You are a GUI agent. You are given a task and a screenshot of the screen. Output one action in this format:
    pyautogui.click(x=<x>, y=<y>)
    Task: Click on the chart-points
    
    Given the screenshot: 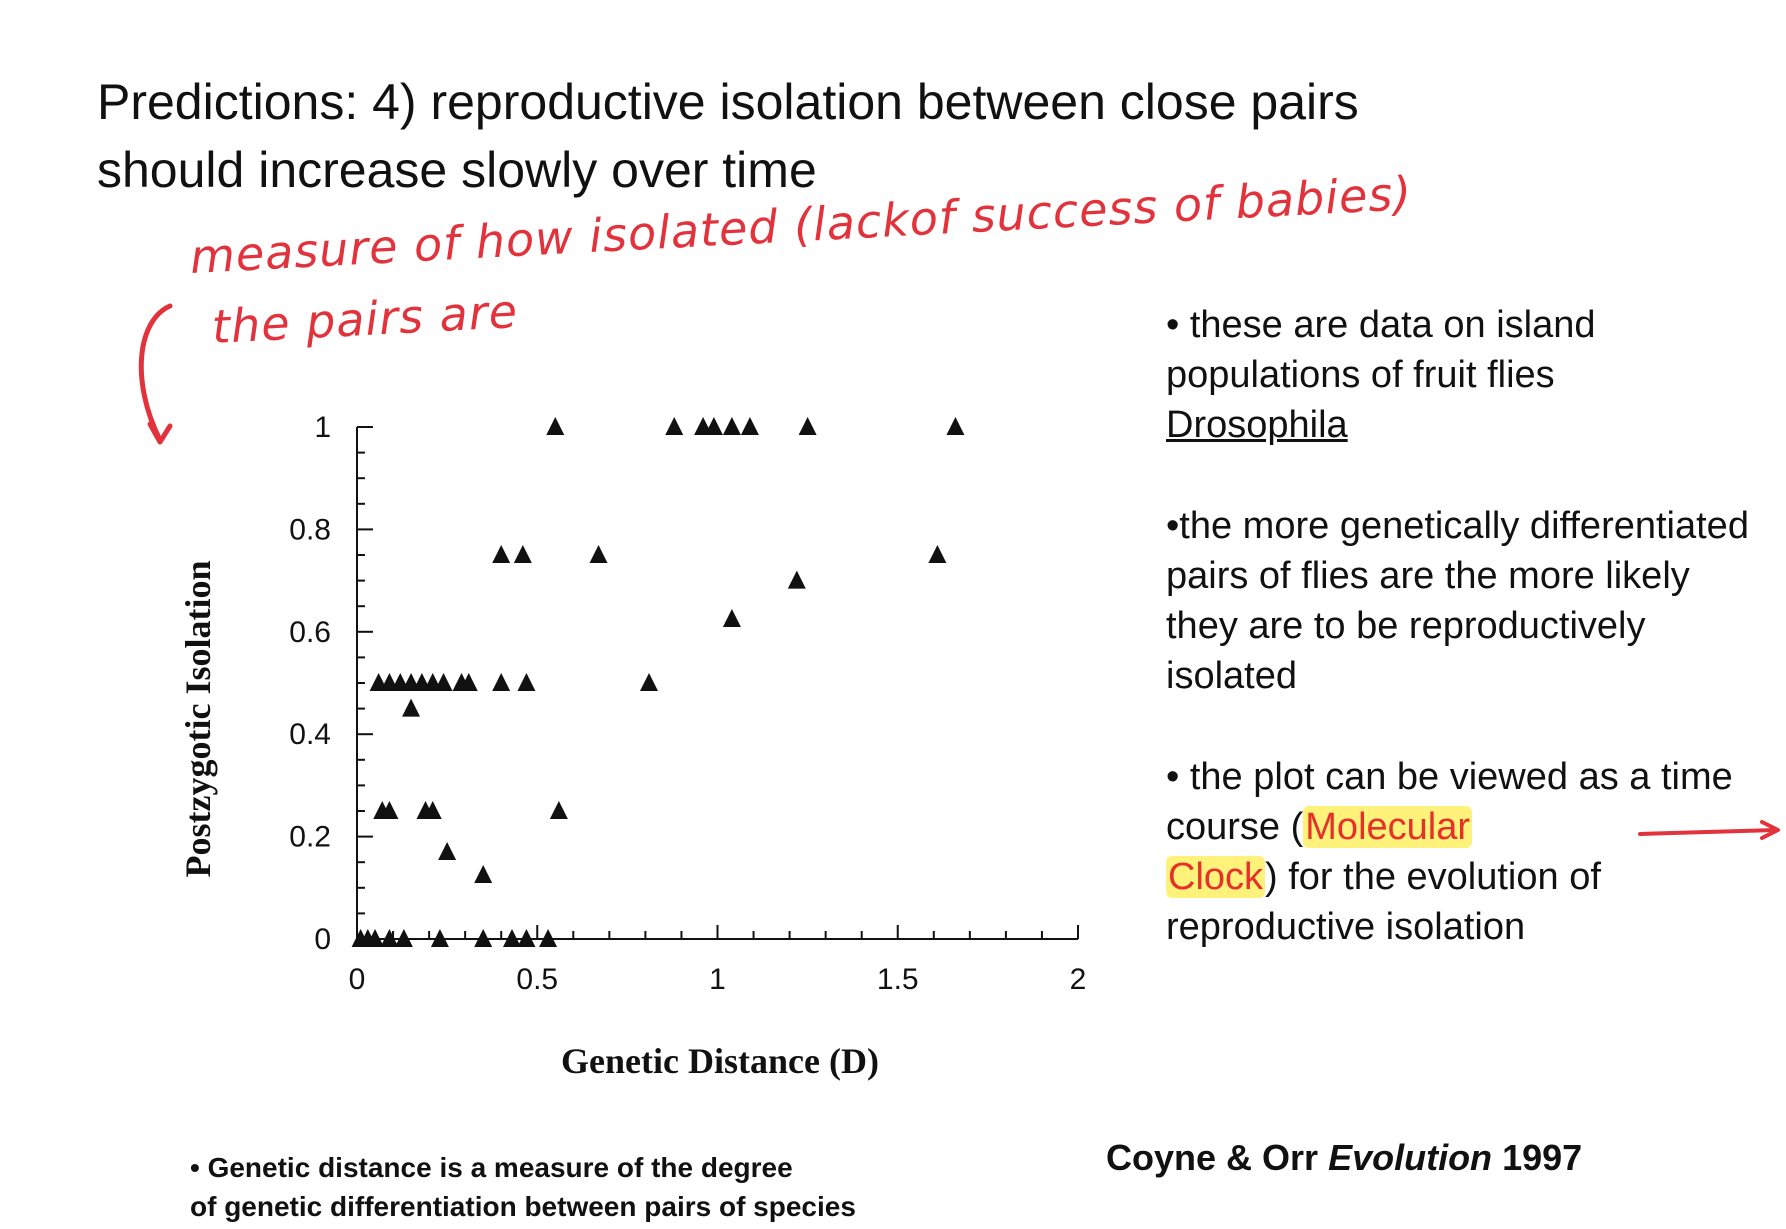 What is the action you would take?
    pyautogui.click(x=658, y=682)
    